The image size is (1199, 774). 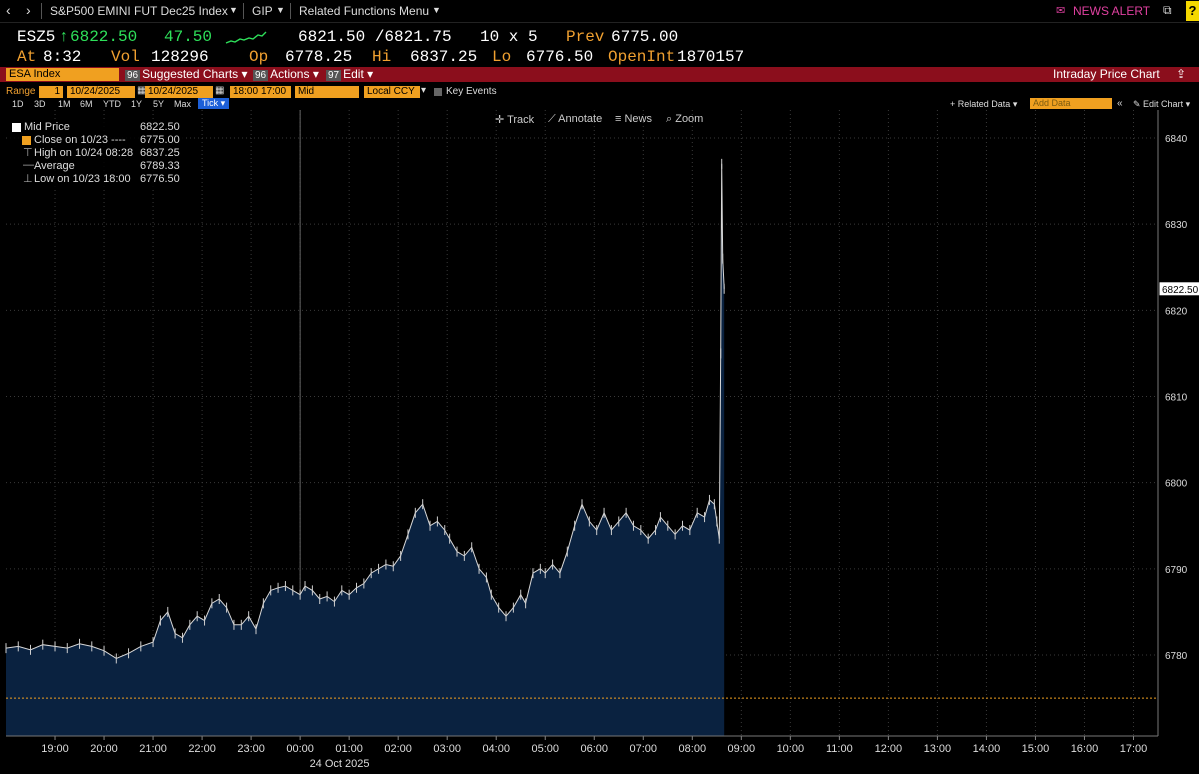 What do you see at coordinates (40, 104) in the screenshot?
I see `period-3d: 3D` at bounding box center [40, 104].